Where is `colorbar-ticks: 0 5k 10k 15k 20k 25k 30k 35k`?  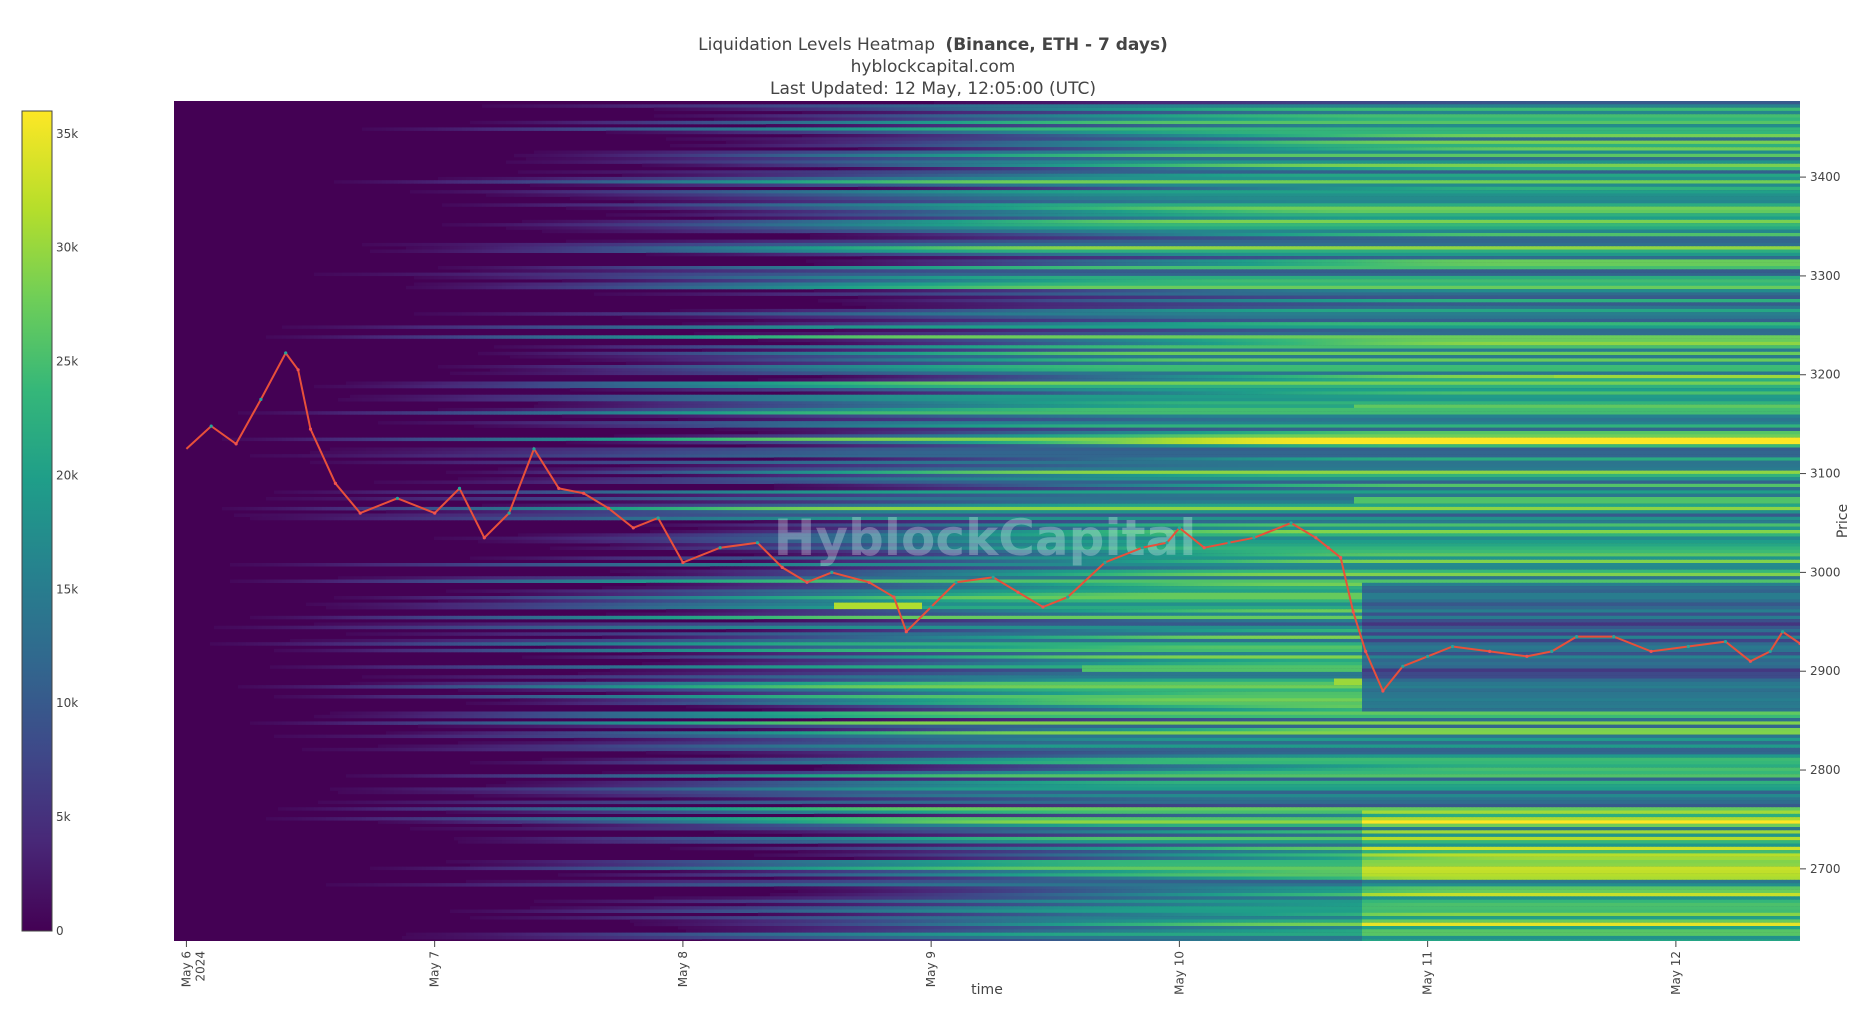
colorbar-ticks: 0 5k 10k 15k 20k 25k 30k 35k is located at coordinates (67, 532).